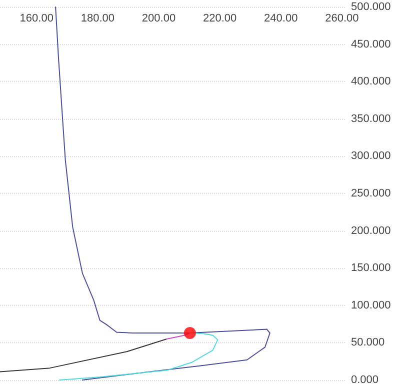 This screenshot has width=401, height=390. What do you see at coordinates (371, 230) in the screenshot?
I see `y-tick-label: 200.000` at bounding box center [371, 230].